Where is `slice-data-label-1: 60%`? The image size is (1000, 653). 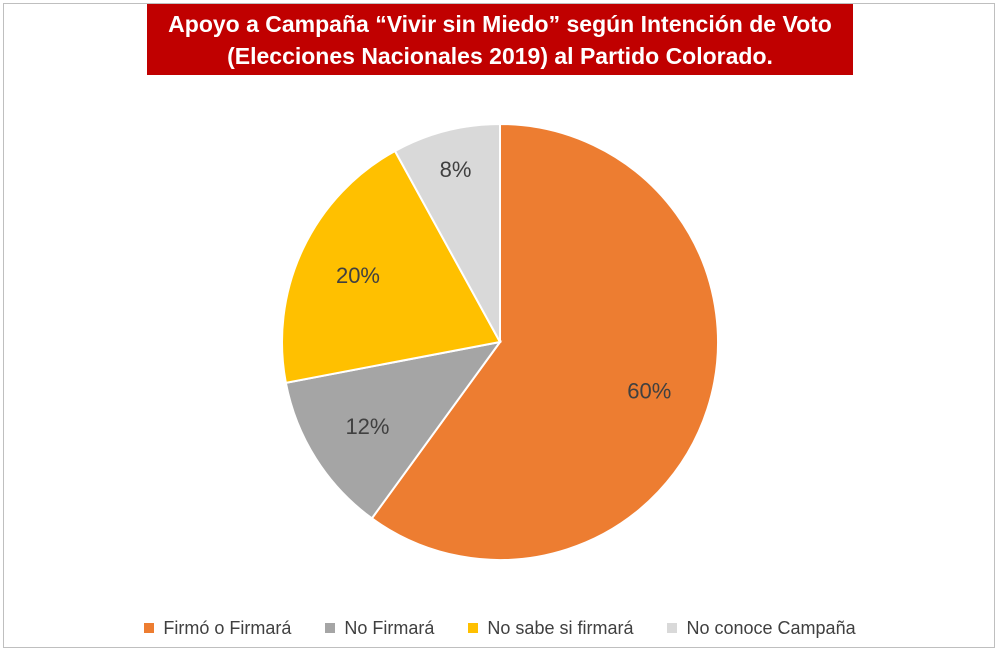 slice-data-label-1: 60% is located at coordinates (649, 391).